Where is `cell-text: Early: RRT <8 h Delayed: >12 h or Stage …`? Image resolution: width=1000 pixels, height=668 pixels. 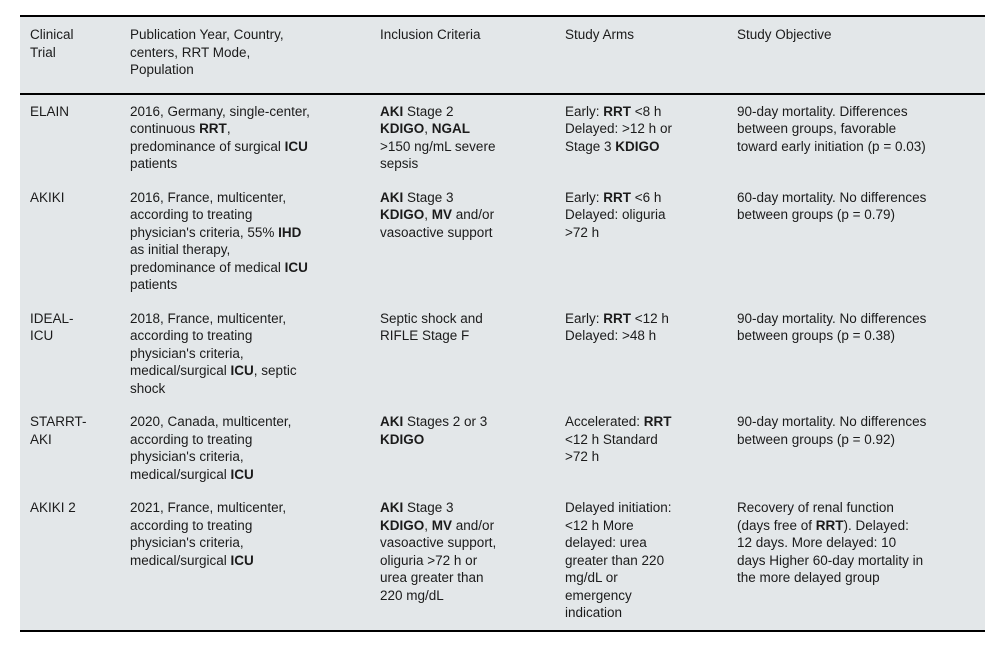 cell-text: Early: RRT <8 h Delayed: >12 h or Stage … is located at coordinates (618, 128).